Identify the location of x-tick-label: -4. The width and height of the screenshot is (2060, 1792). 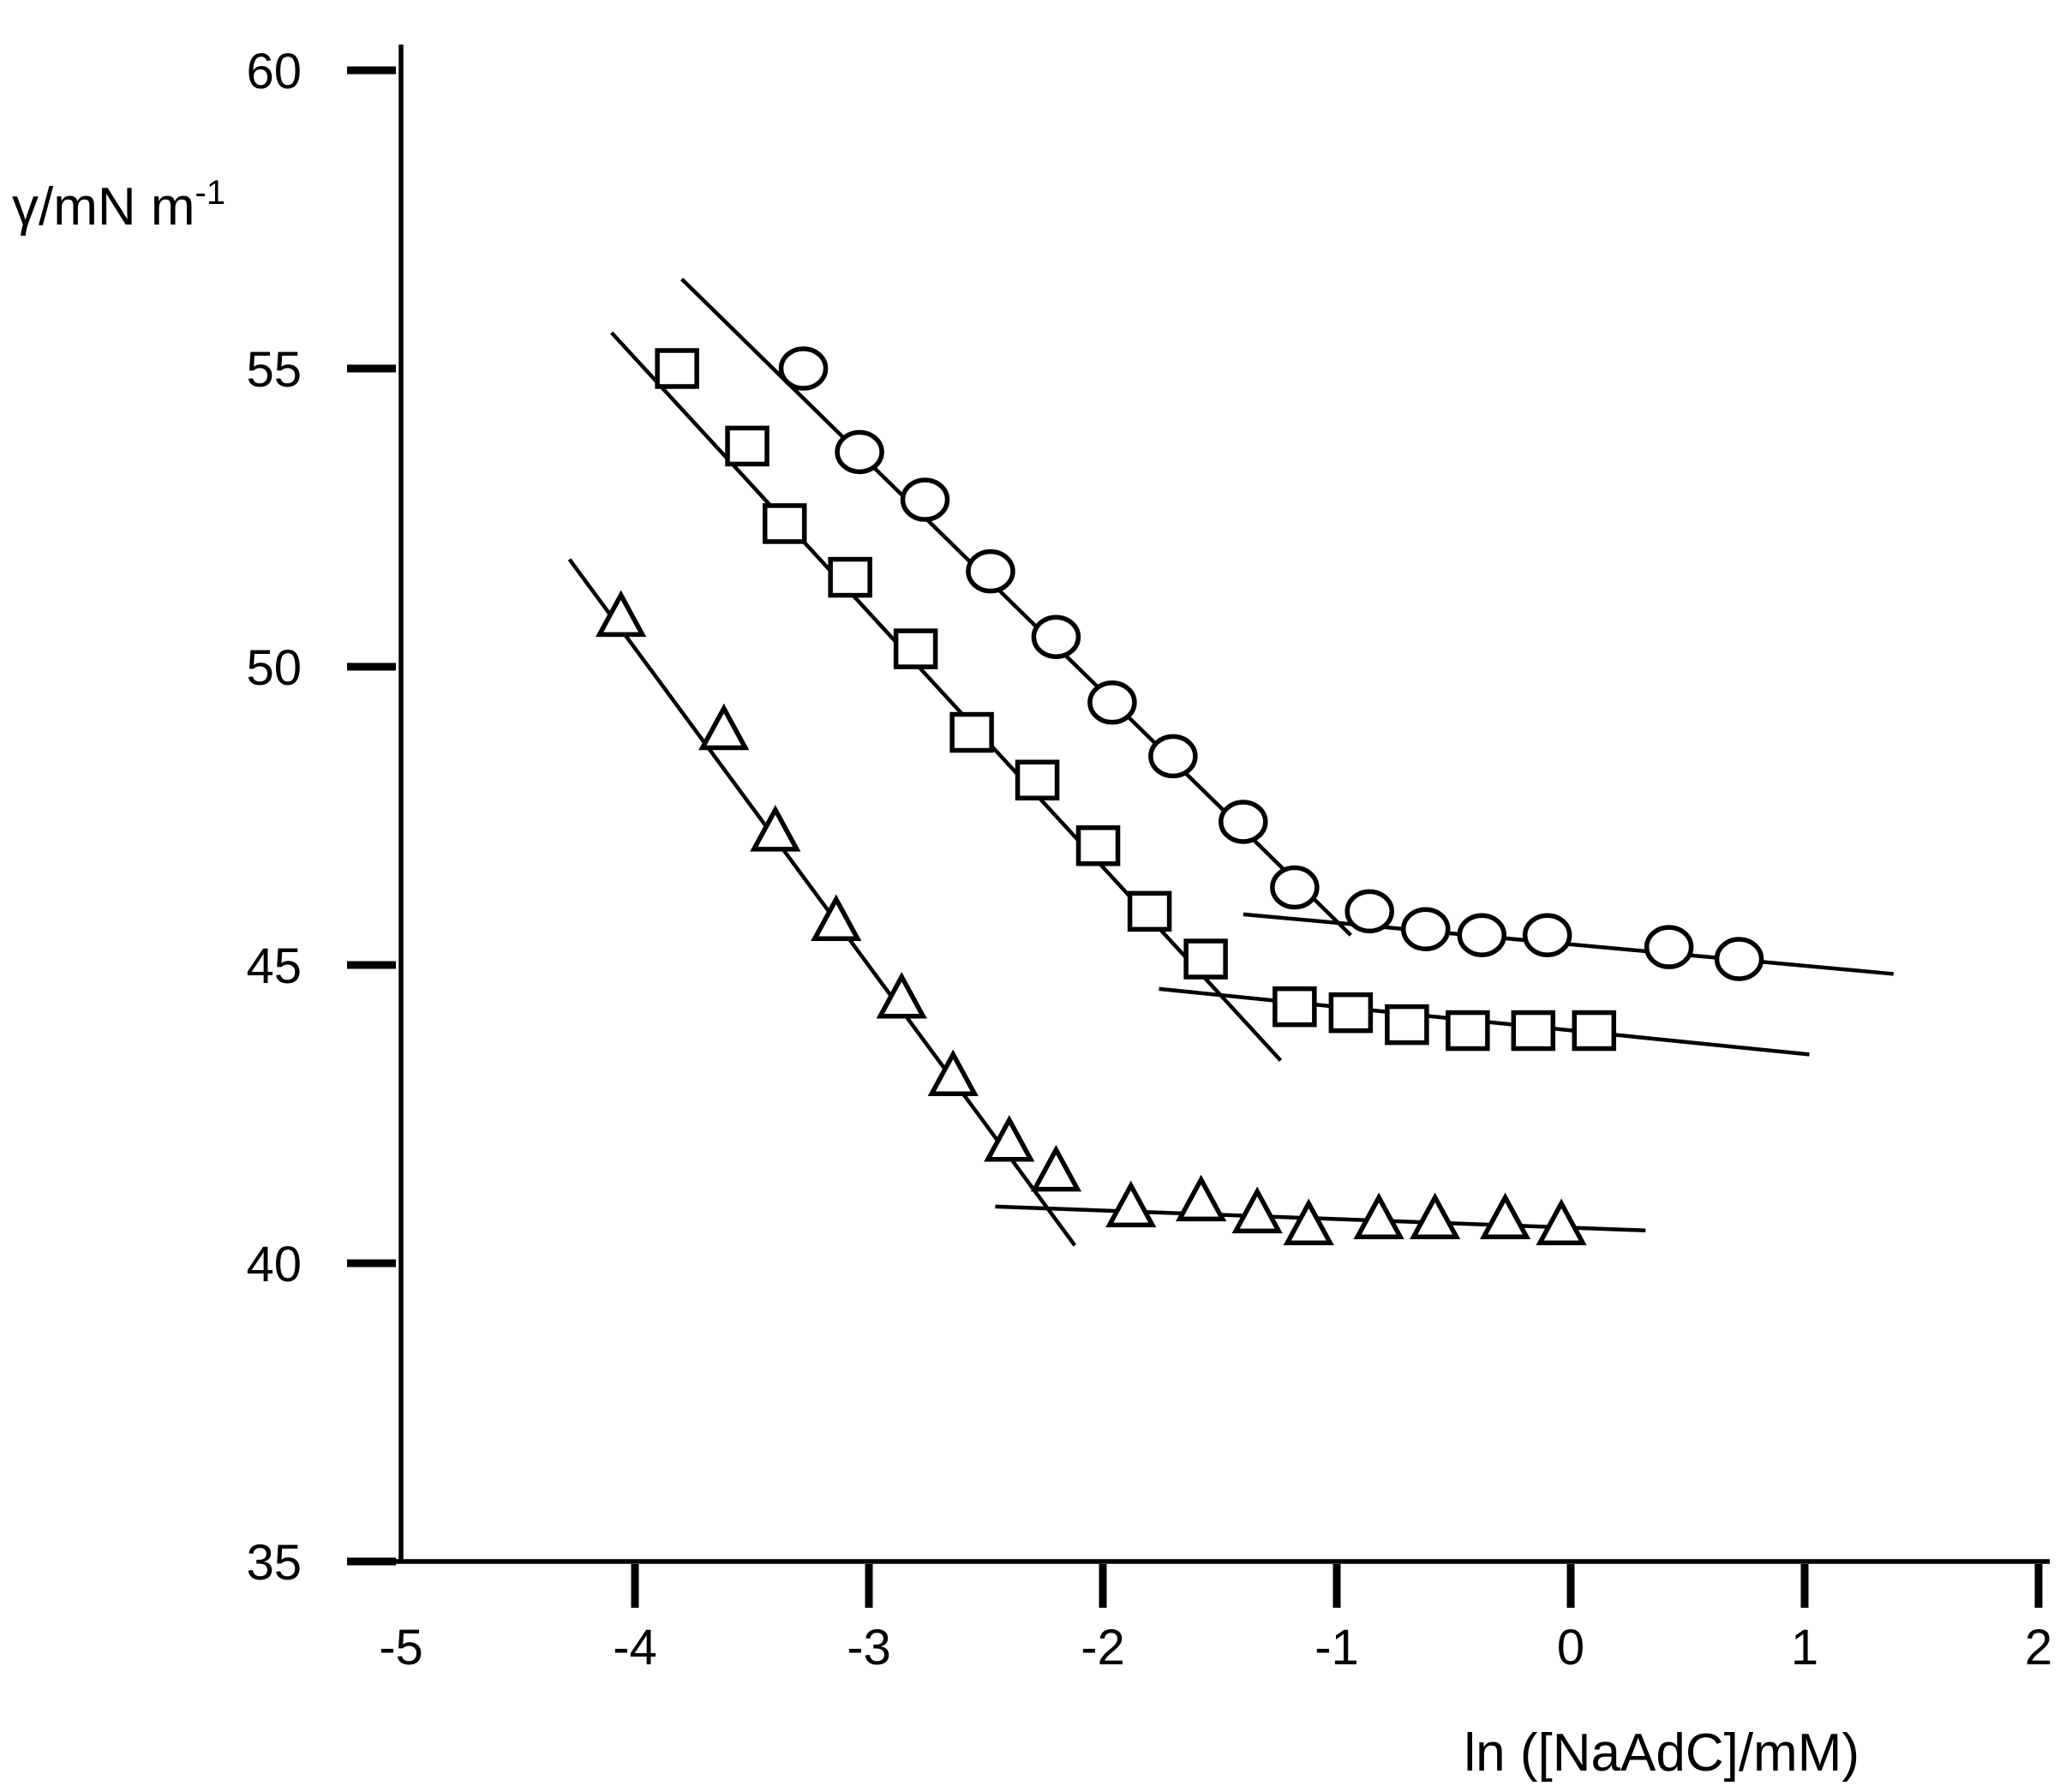
(635, 1648).